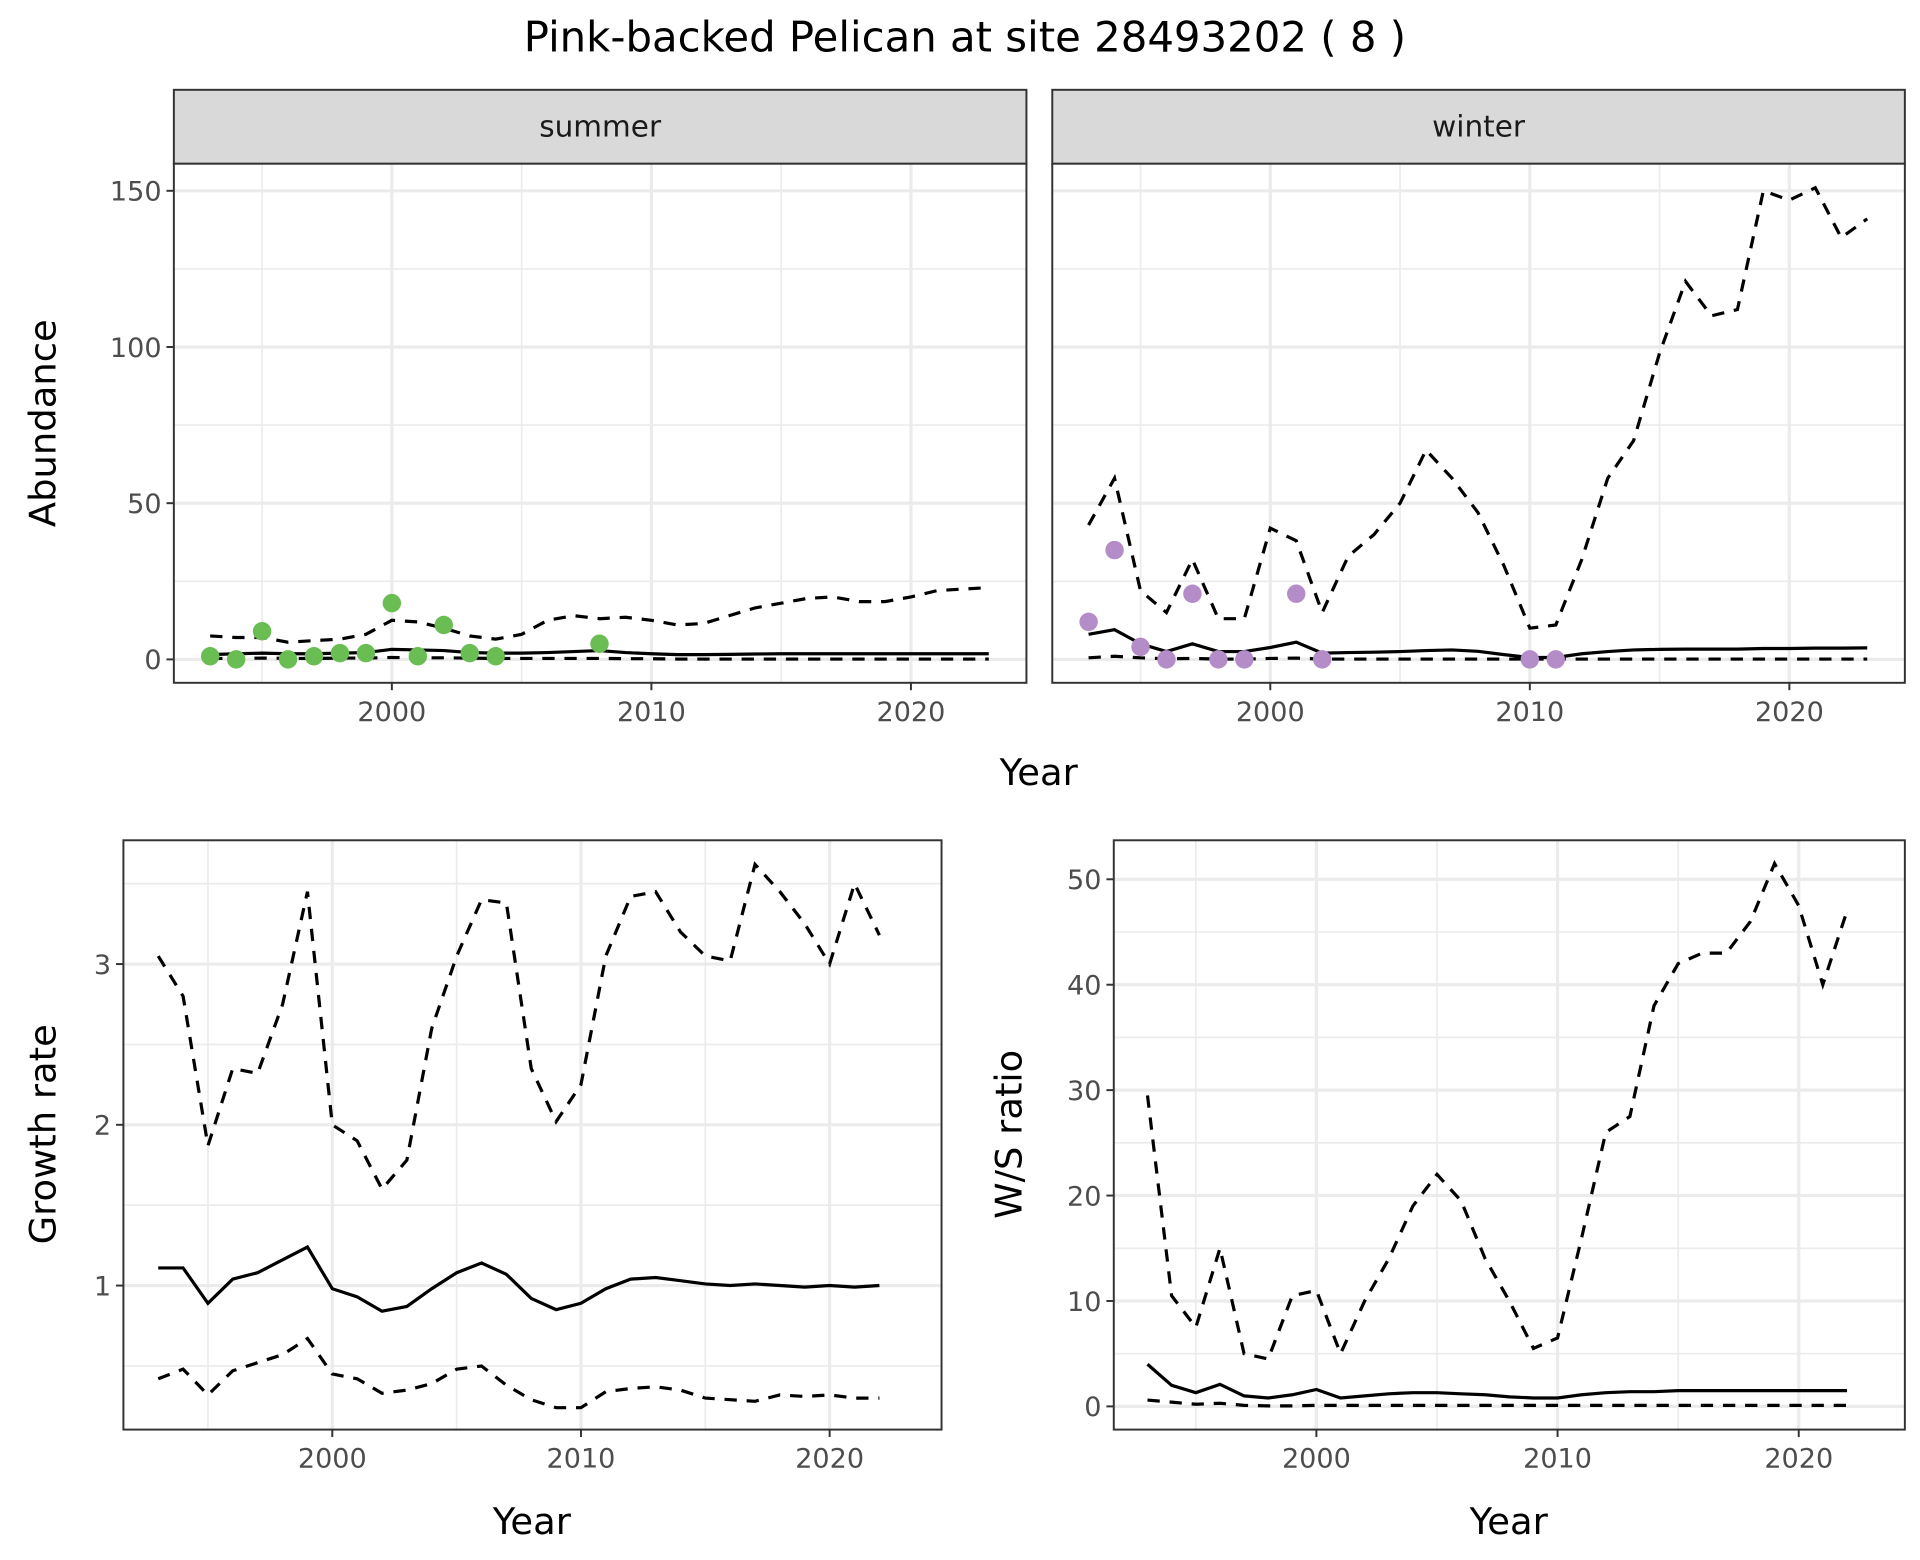  Describe the element at coordinates (1009, 1134) in the screenshot. I see `y-axis-title: W/S ratio` at that location.